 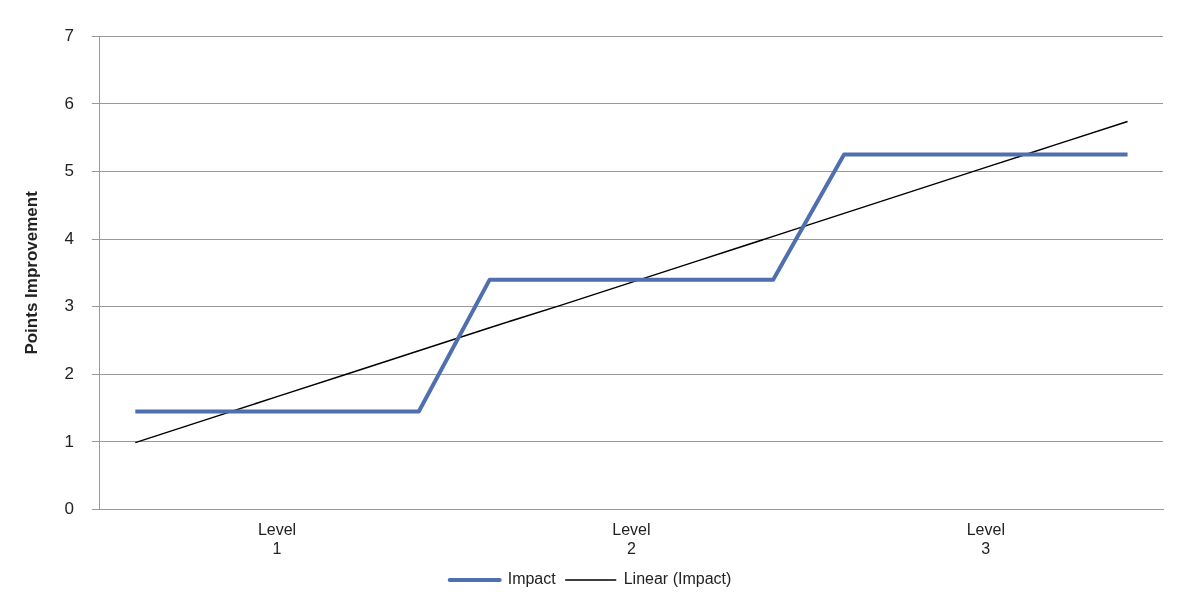 I want to click on x-tick-label: Level 3, so click(x=985, y=538).